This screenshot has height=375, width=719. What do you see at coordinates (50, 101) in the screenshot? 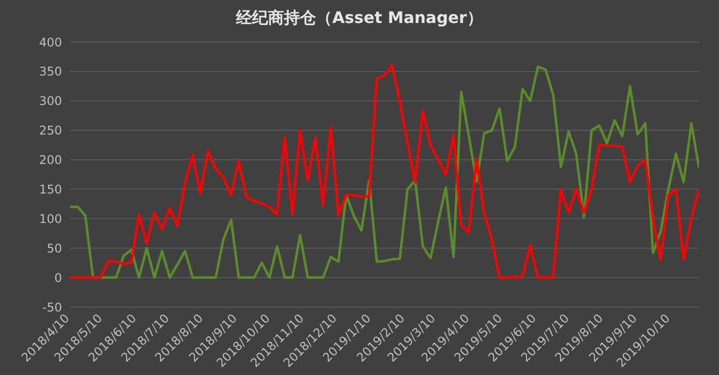
I see `y-tick-label: 300` at bounding box center [50, 101].